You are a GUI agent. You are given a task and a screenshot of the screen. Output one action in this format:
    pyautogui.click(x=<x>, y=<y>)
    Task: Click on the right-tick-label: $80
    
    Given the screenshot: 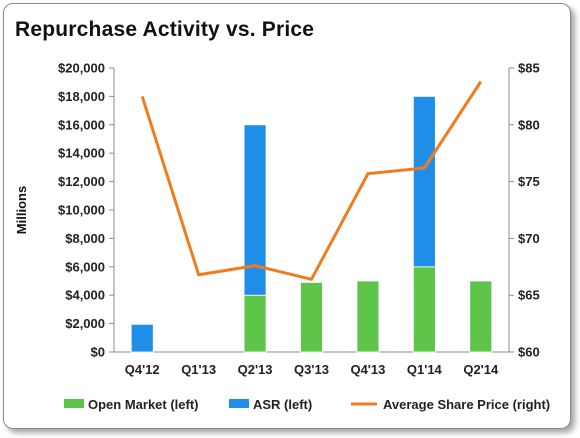 What is the action you would take?
    pyautogui.click(x=529, y=124)
    